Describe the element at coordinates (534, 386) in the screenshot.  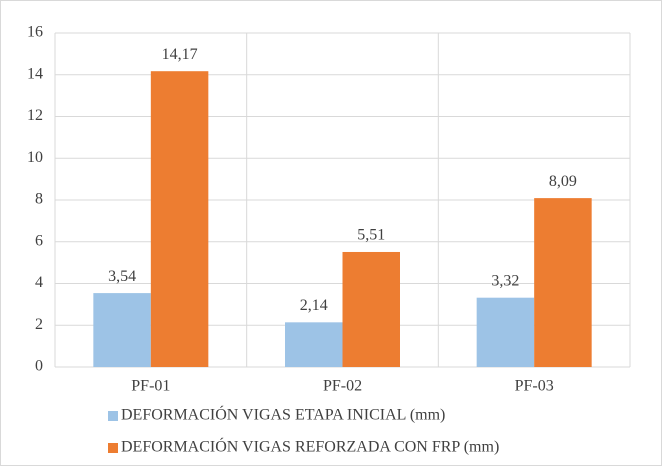
I see `x-tick-label: PF-03` at that location.